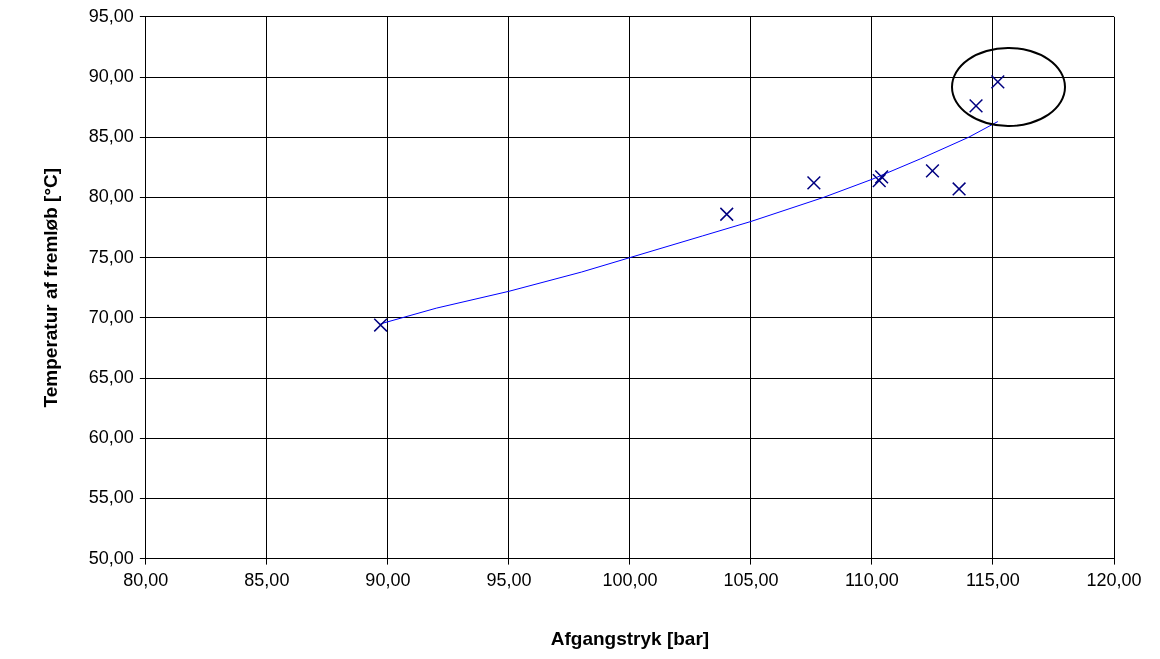 The width and height of the screenshot is (1160, 659). Describe the element at coordinates (509, 580) in the screenshot. I see `x-tick-label: 95,00` at that location.